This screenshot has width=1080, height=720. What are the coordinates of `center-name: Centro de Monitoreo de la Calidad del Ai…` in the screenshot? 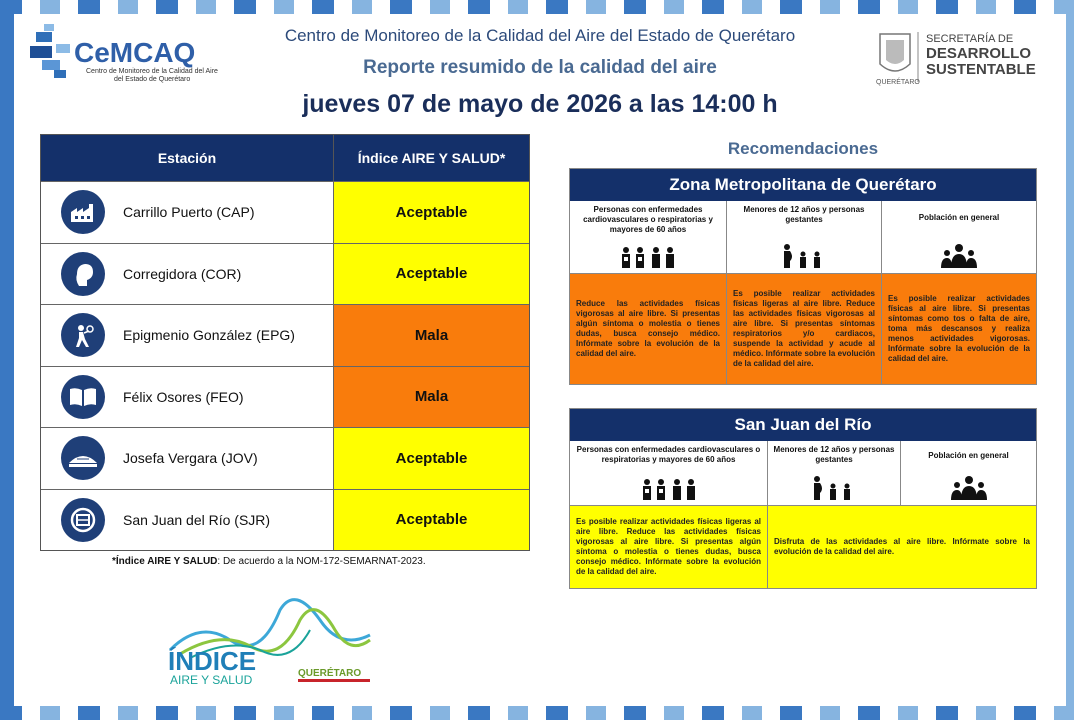 It's located at (540, 35).